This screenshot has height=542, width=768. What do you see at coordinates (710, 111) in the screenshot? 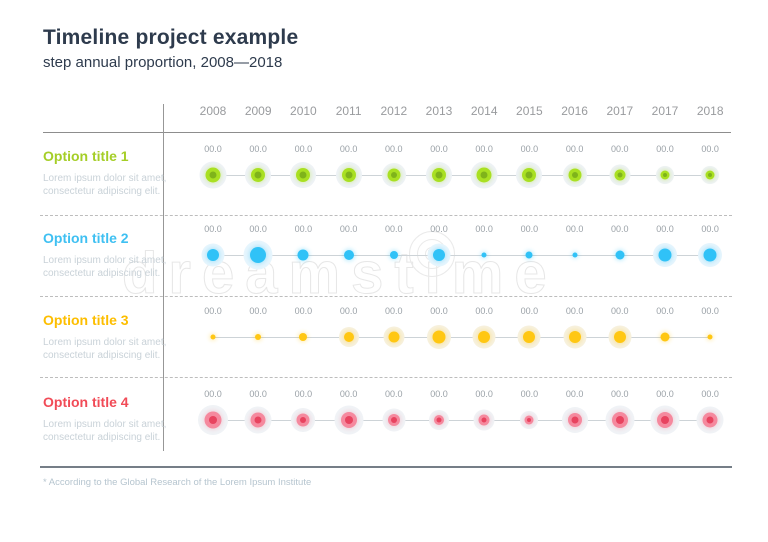
I see `year-label: 2018` at bounding box center [710, 111].